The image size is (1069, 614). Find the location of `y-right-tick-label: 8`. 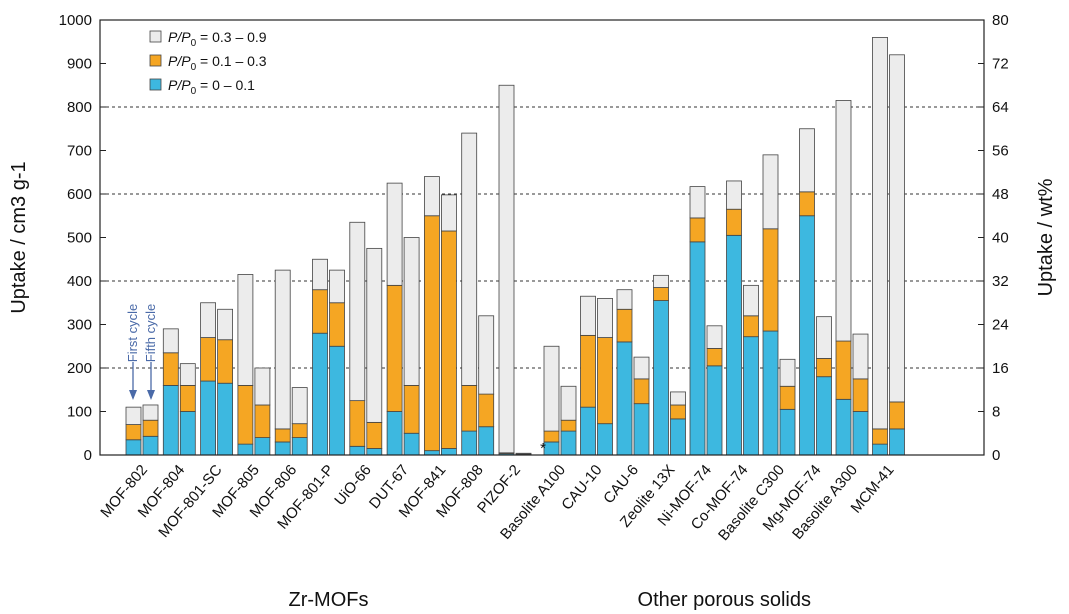

y-right-tick-label: 8 is located at coordinates (996, 412).